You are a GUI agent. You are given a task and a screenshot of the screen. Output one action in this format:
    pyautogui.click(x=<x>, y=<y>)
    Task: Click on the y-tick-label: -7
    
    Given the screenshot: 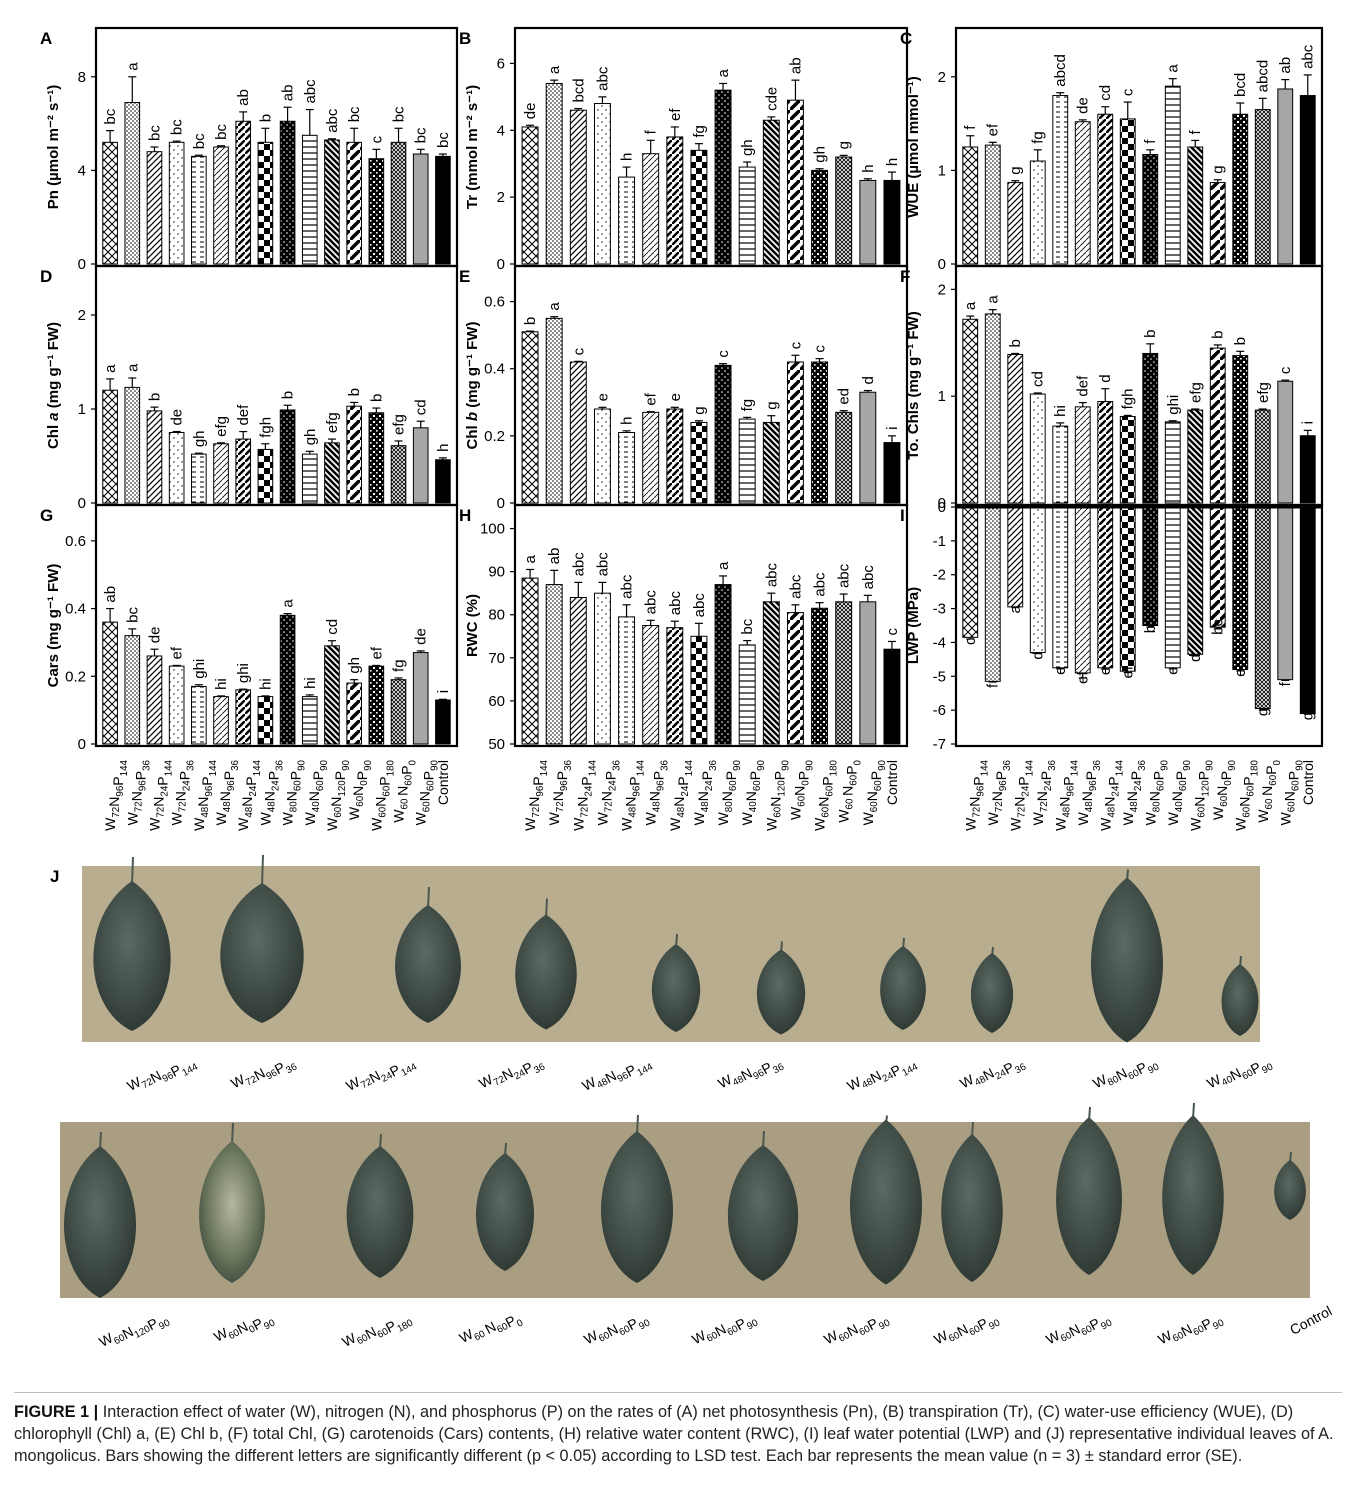 What is the action you would take?
    pyautogui.click(x=939, y=744)
    